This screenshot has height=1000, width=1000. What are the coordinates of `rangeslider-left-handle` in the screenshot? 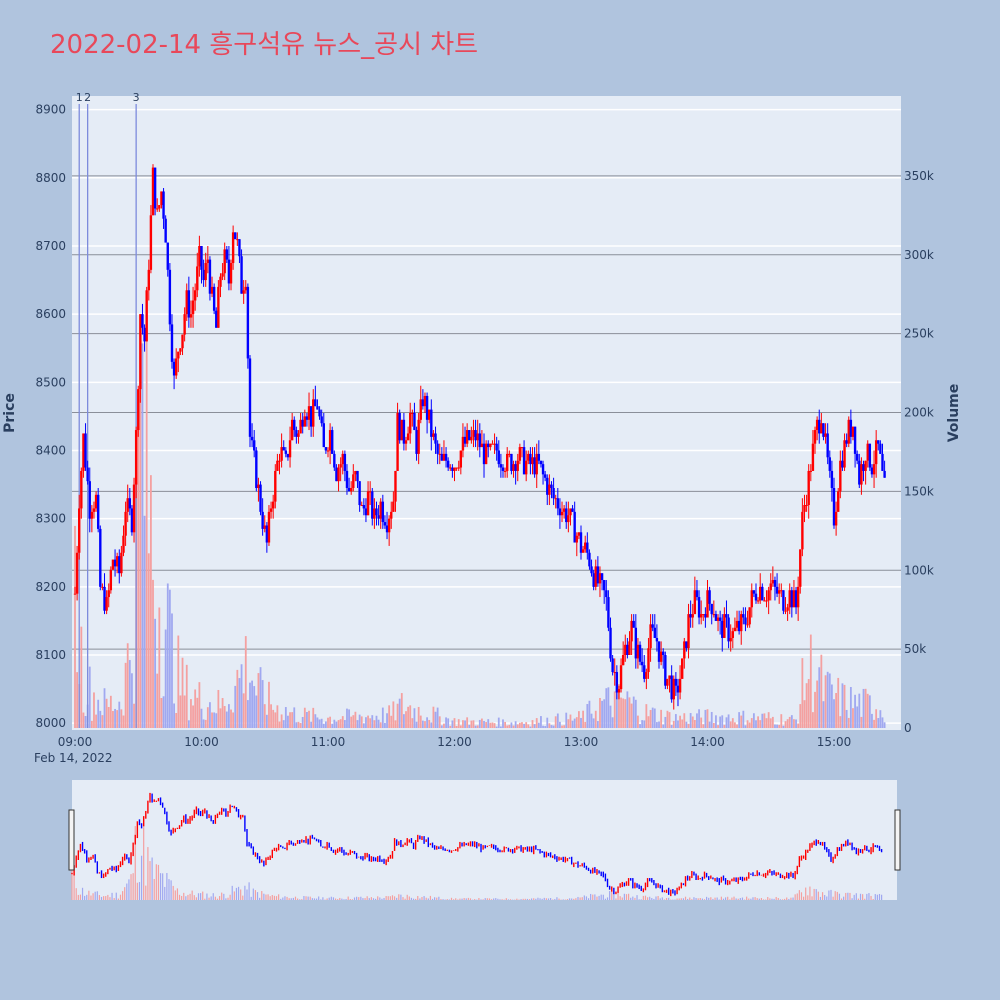 It's located at (71, 840).